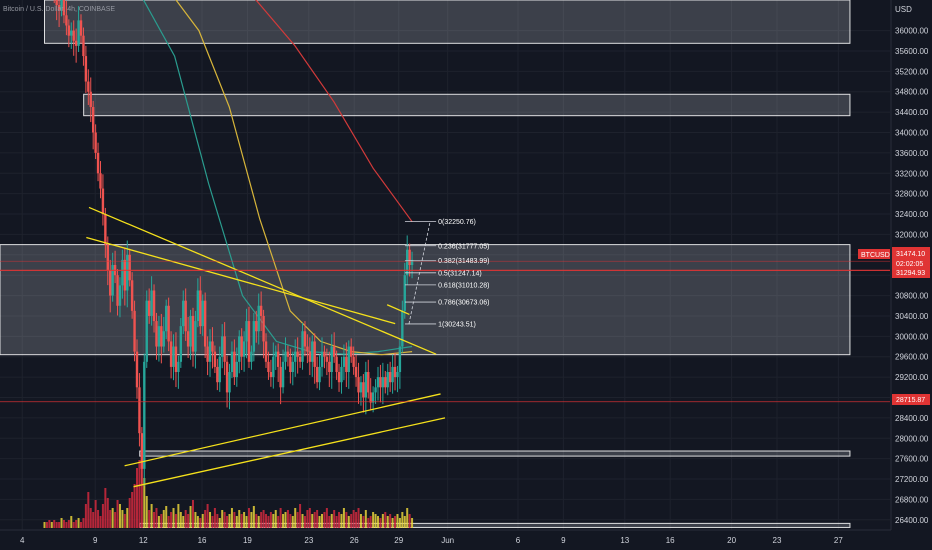 This screenshot has width=932, height=550. I want to click on y-tick-label: 34800.00, so click(912, 92).